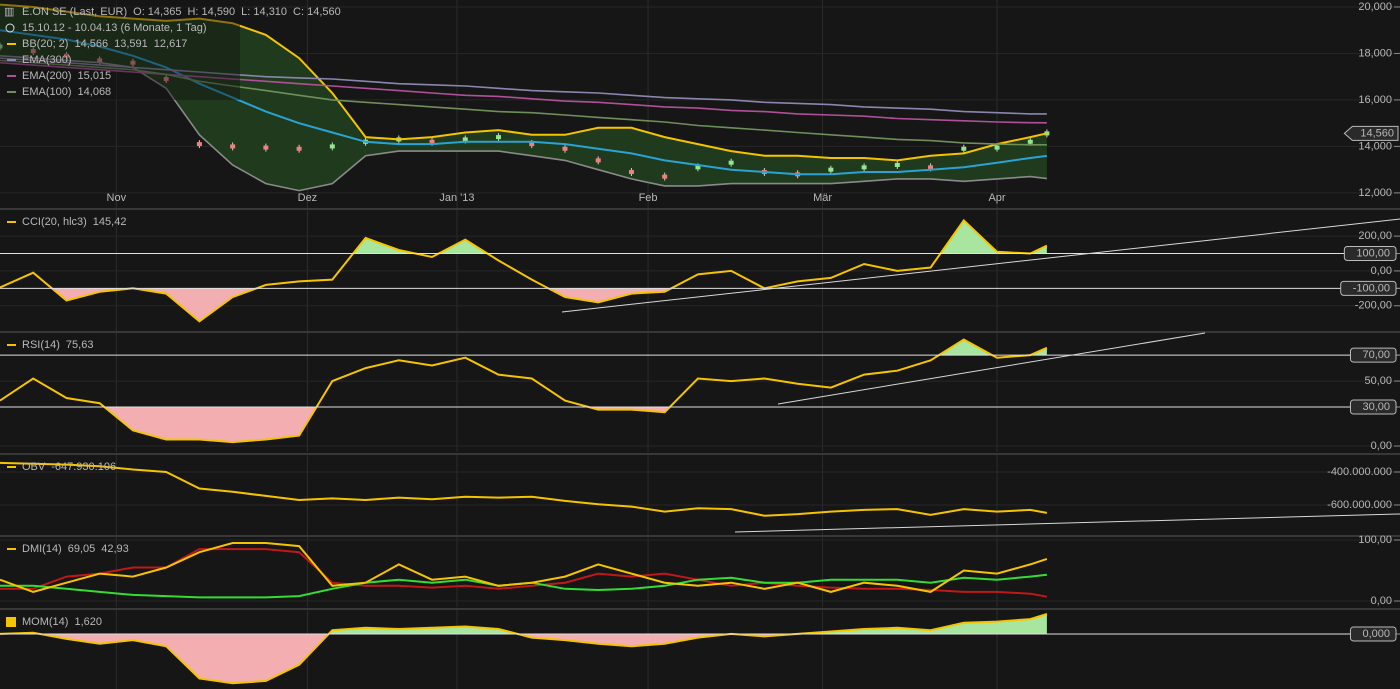  Describe the element at coordinates (114, 28) in the screenshot. I see `legend-text: 15.10.12 - 10.04.13 (6 Monate, 1 Tag)` at that location.